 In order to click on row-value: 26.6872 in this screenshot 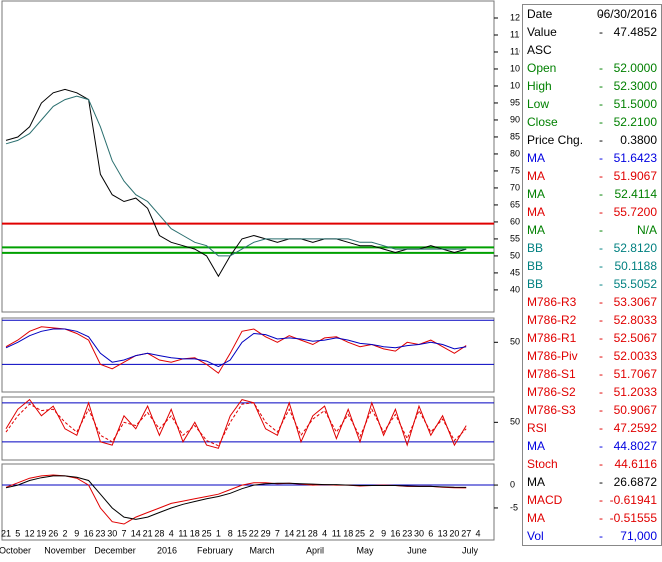, I will do `click(635, 482)`.